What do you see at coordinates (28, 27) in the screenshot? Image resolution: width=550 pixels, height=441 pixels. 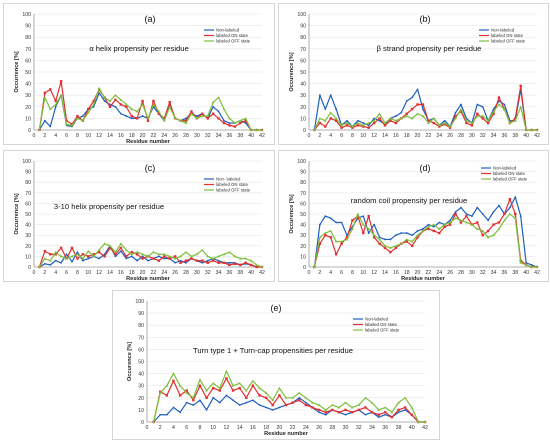 I see `y-tick-label: 90` at bounding box center [28, 27].